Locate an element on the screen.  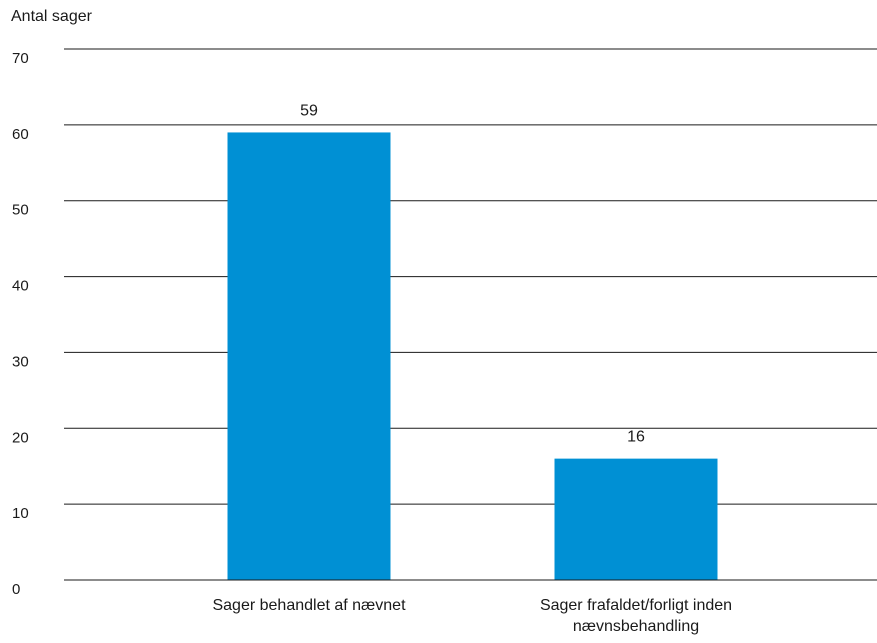
x-tick-label: Sager frafaldet/forligt inden is located at coordinates (636, 605).